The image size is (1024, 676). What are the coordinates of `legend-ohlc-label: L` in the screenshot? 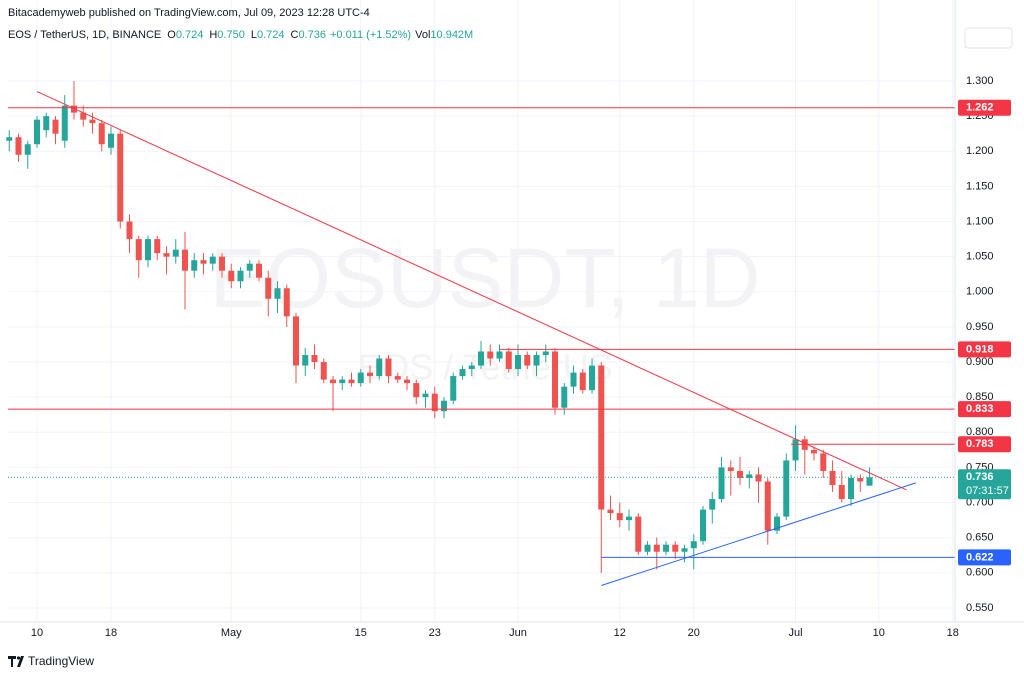 It's located at (254, 35).